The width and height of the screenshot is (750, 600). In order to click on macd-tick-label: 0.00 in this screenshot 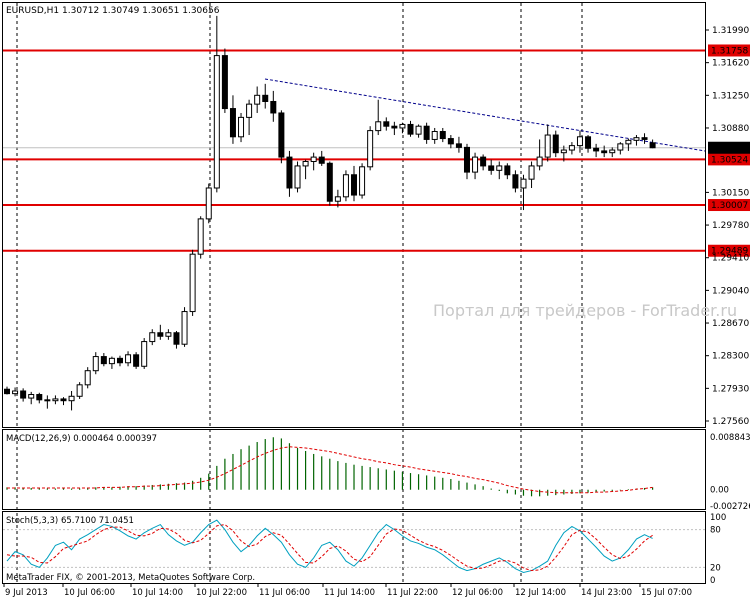, I will do `click(719, 491)`.